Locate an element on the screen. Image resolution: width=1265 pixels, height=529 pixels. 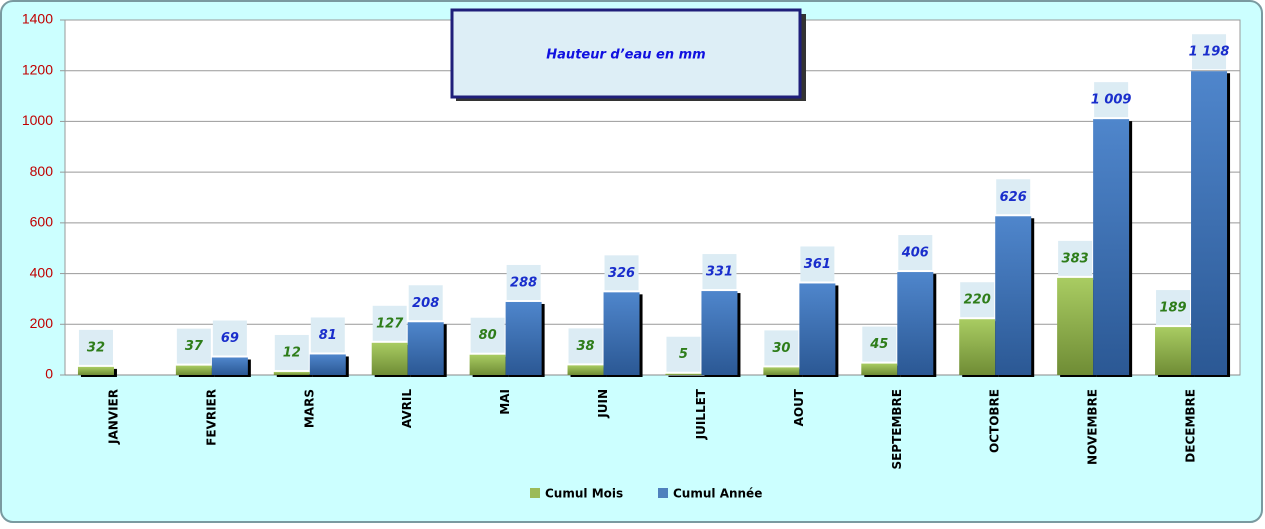
value-label: 45 is located at coordinates (878, 344).